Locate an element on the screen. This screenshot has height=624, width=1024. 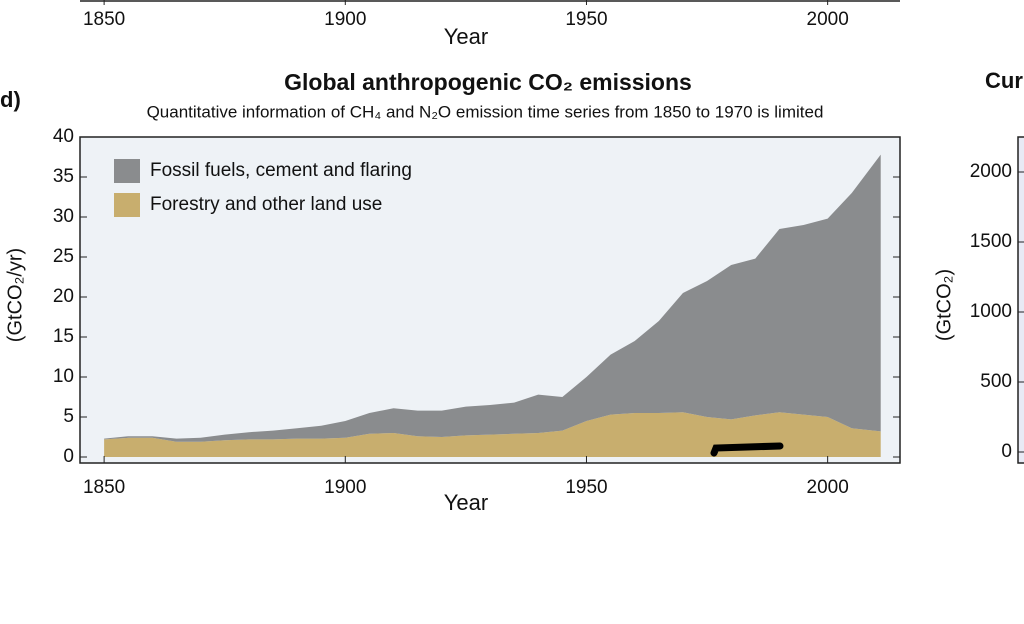
y-tick-label: 35 is located at coordinates (63, 176).